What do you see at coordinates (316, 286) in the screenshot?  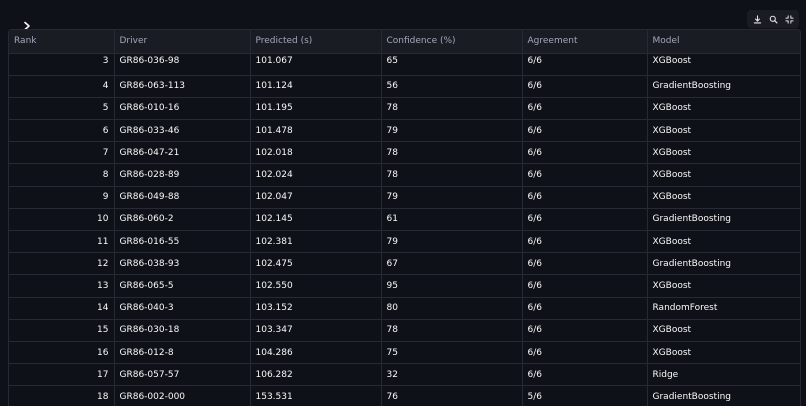 I see `predicted-cell: 102.550` at bounding box center [316, 286].